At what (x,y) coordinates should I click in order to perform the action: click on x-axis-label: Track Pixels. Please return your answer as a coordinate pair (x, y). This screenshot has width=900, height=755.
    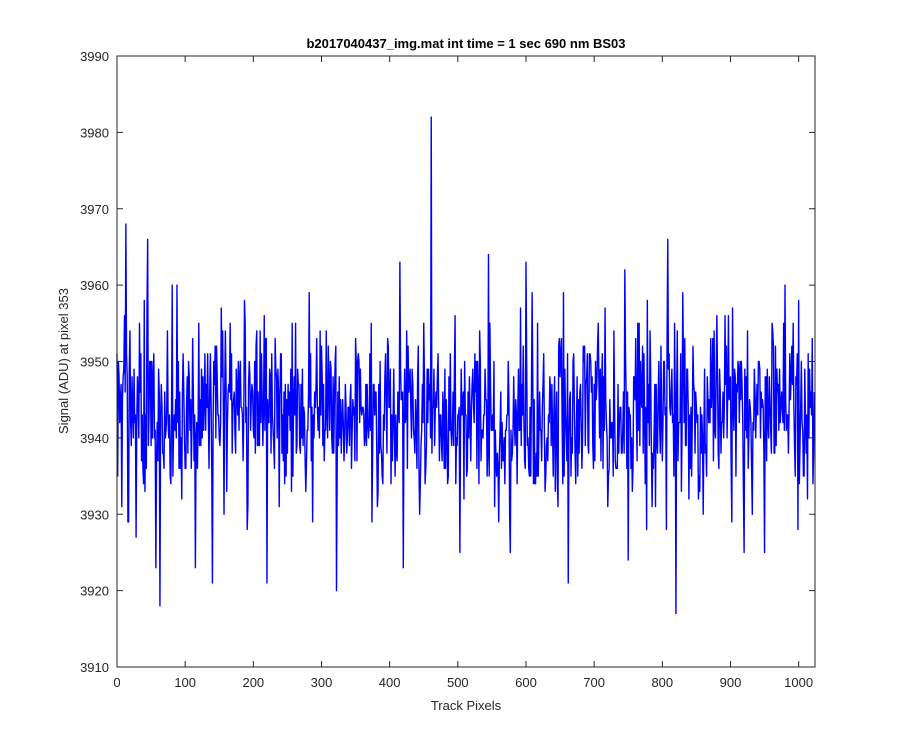
    Looking at the image, I should click on (466, 705).